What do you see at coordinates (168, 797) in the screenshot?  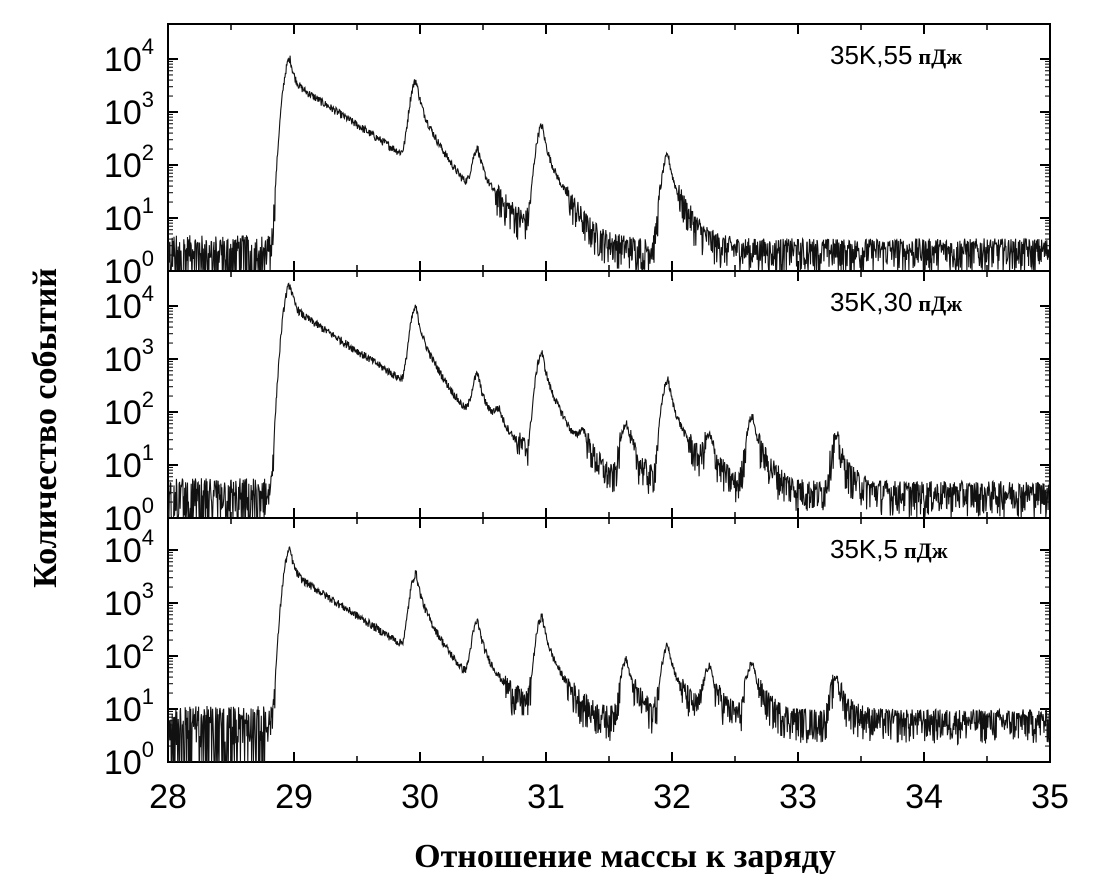 I see `x-tick-label: 28` at bounding box center [168, 797].